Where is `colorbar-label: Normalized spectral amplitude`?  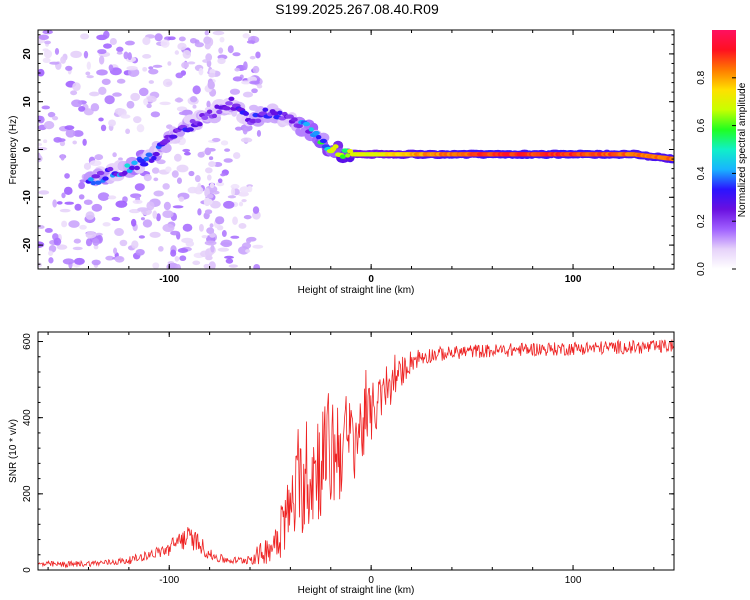
colorbar-label: Normalized spectral amplitude is located at coordinates (742, 149).